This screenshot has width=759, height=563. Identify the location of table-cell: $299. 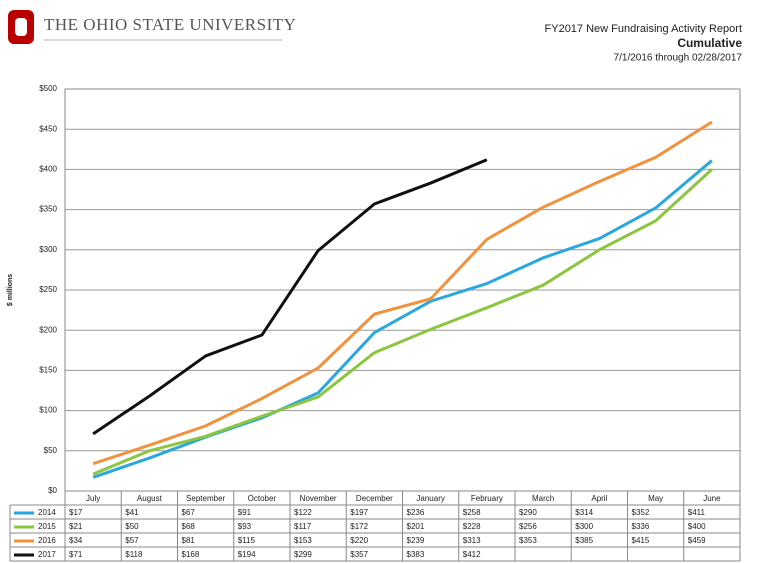
(303, 554).